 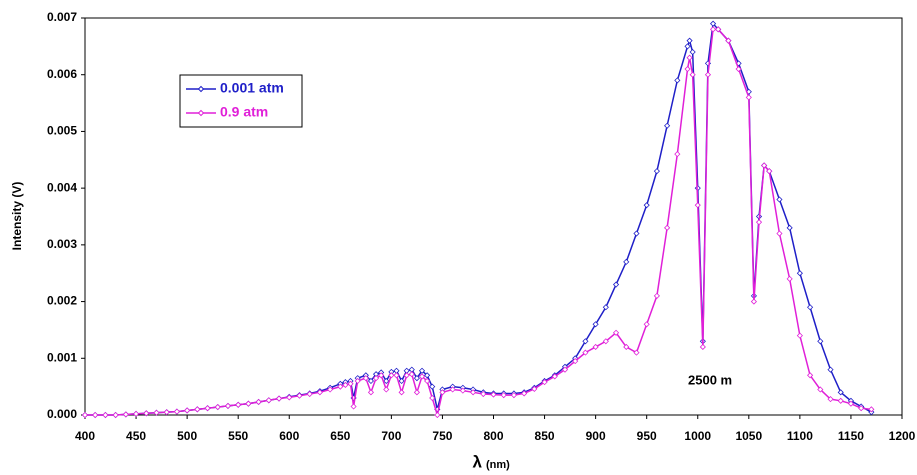 I want to click on x-tick-label: 750, so click(x=442, y=436).